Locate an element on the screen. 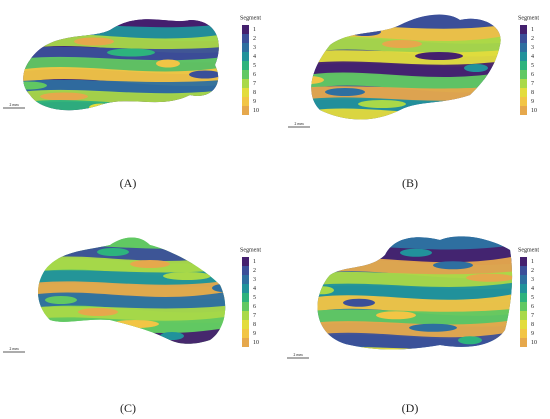 The height and width of the screenshot is (419, 550). legend-title: Segment is located at coordinates (528, 250).